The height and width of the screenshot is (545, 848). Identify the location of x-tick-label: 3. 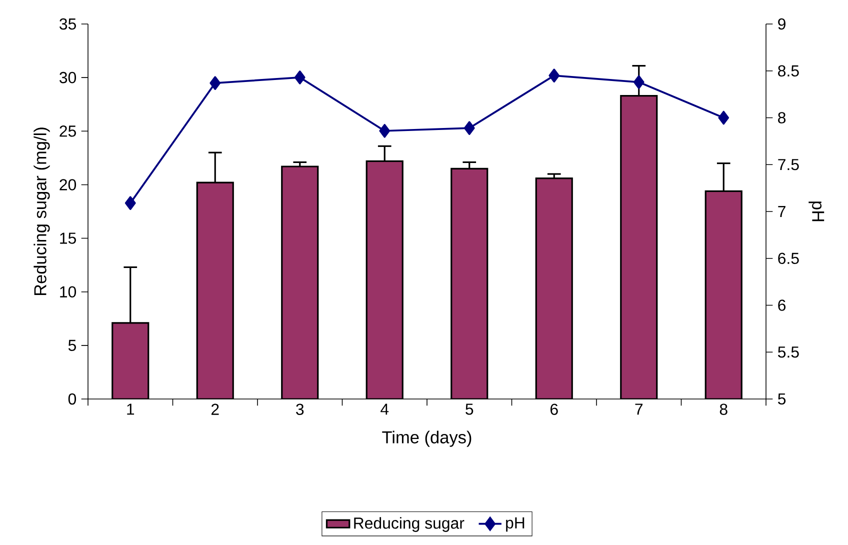
(300, 409).